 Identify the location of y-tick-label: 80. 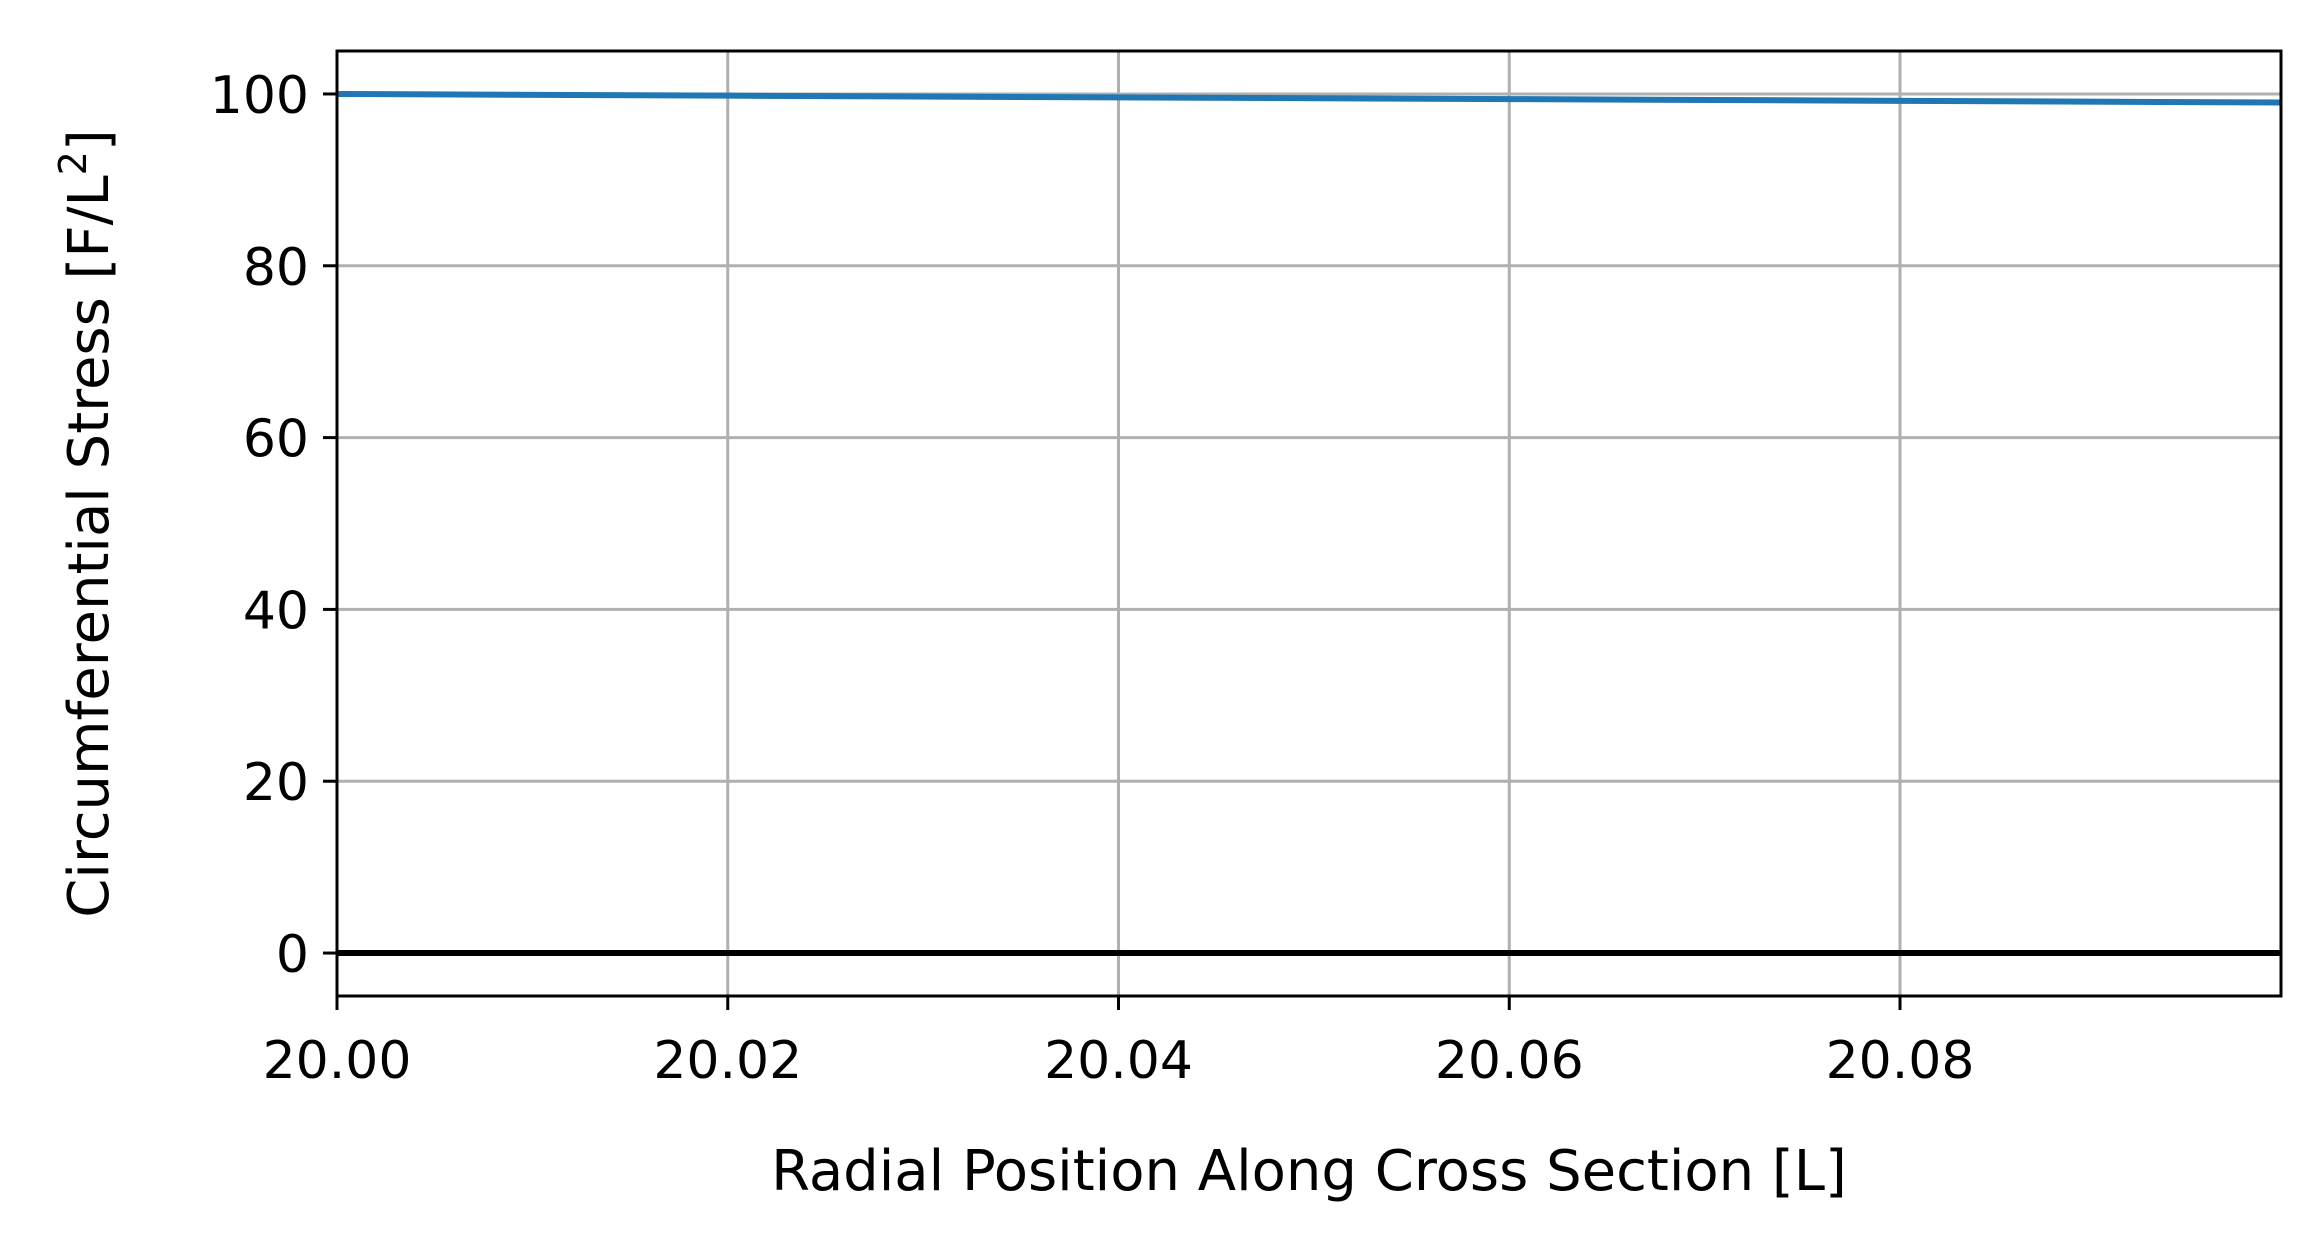
(276, 268).